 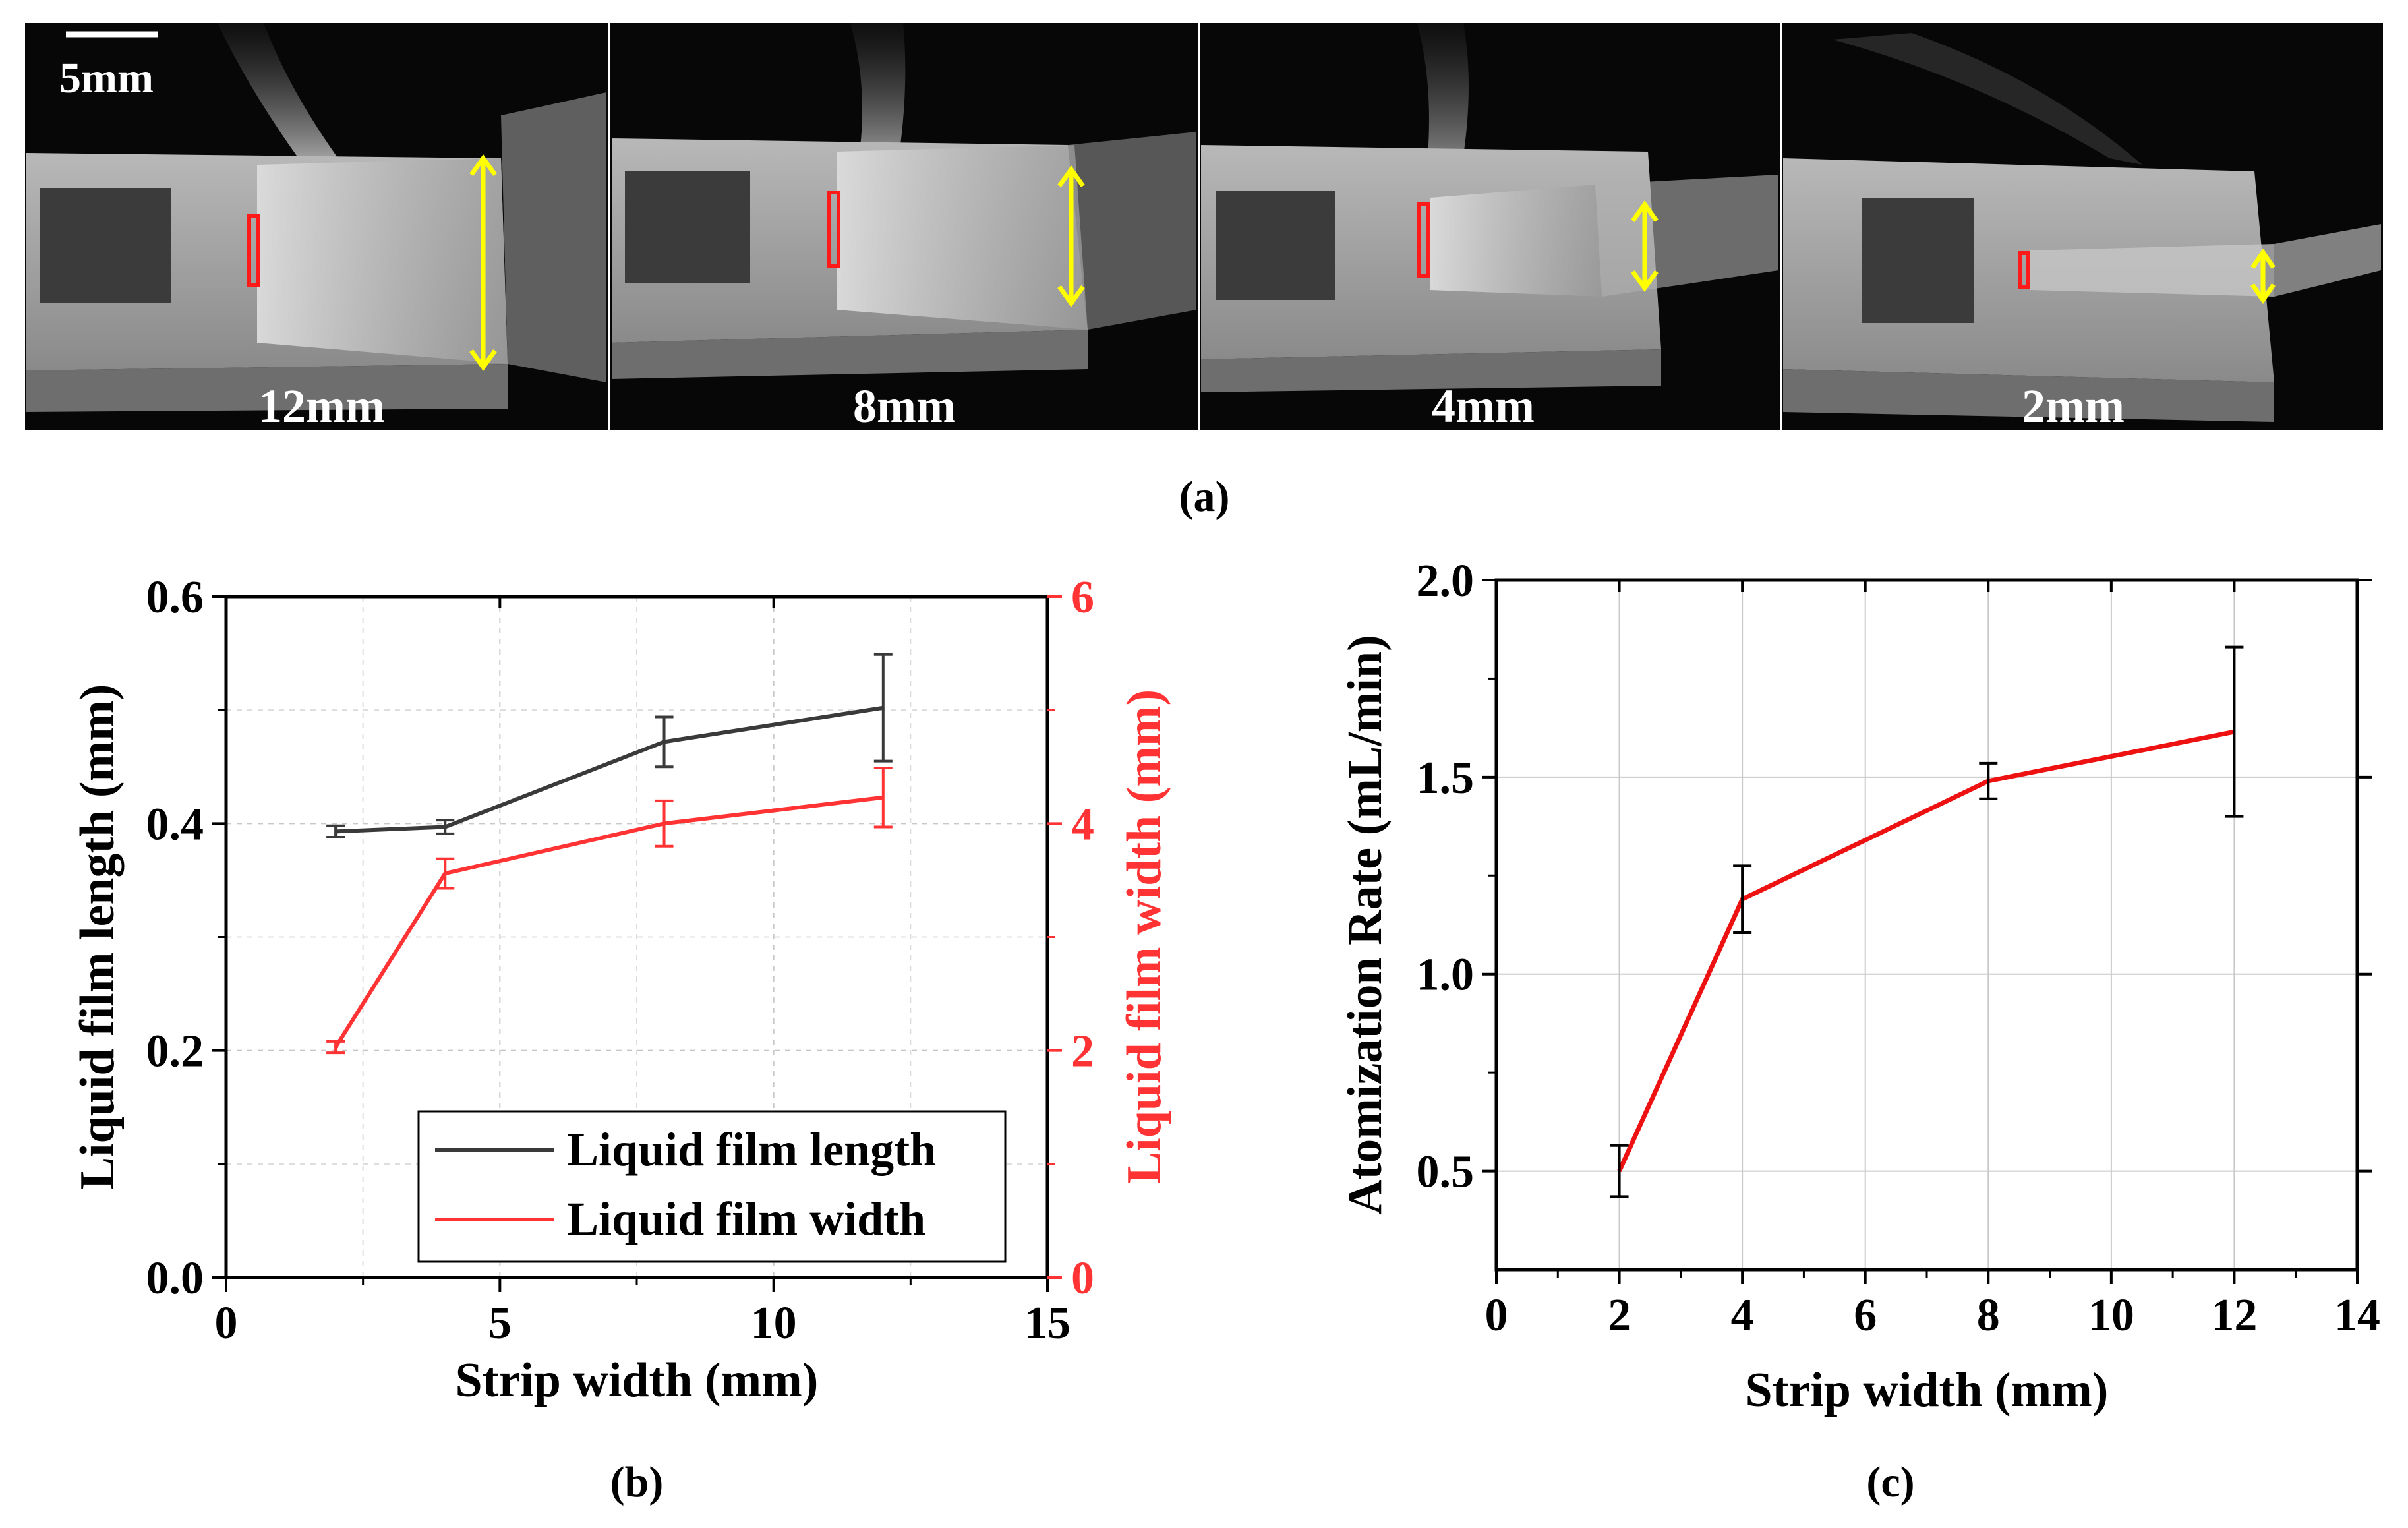 What do you see at coordinates (1047, 1323) in the screenshot?
I see `x-tick-label: 15` at bounding box center [1047, 1323].